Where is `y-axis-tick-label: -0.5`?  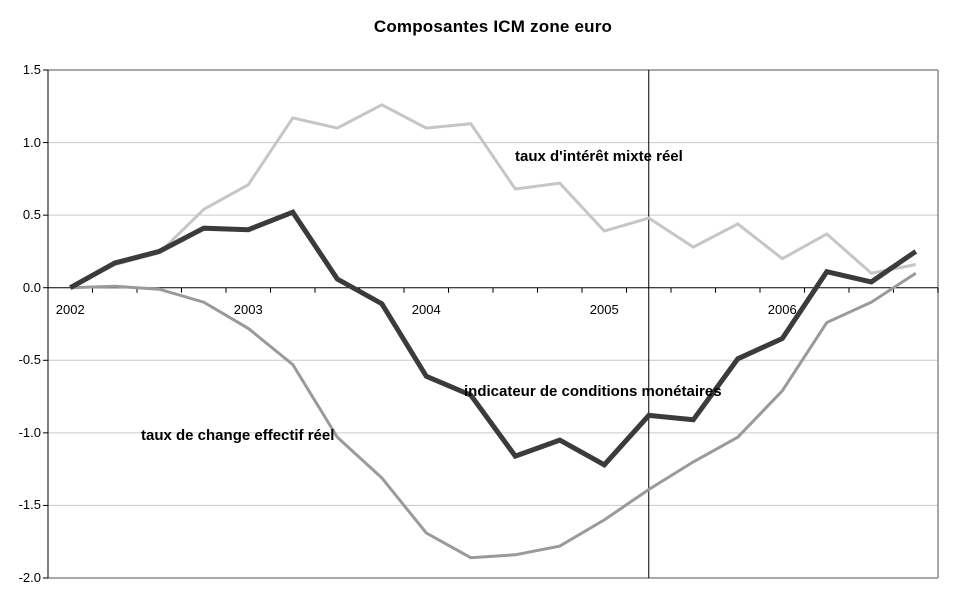
y-axis-tick-label: -0.5 is located at coordinates (29, 360).